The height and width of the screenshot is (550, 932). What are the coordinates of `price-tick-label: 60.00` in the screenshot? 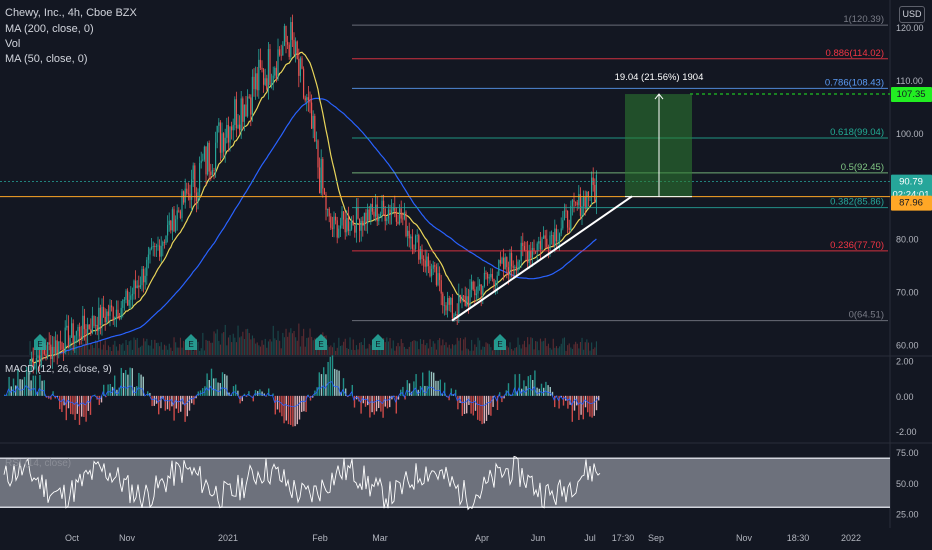 It's located at (907, 345).